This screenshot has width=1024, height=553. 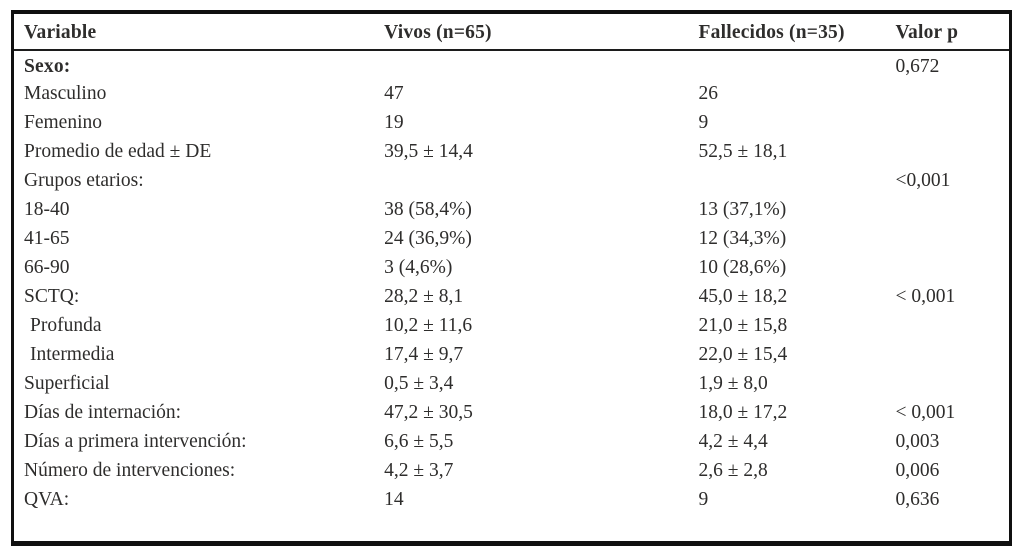 What do you see at coordinates (424, 354) in the screenshot?
I see `vivos-cell: 17,4 ± 9,7` at bounding box center [424, 354].